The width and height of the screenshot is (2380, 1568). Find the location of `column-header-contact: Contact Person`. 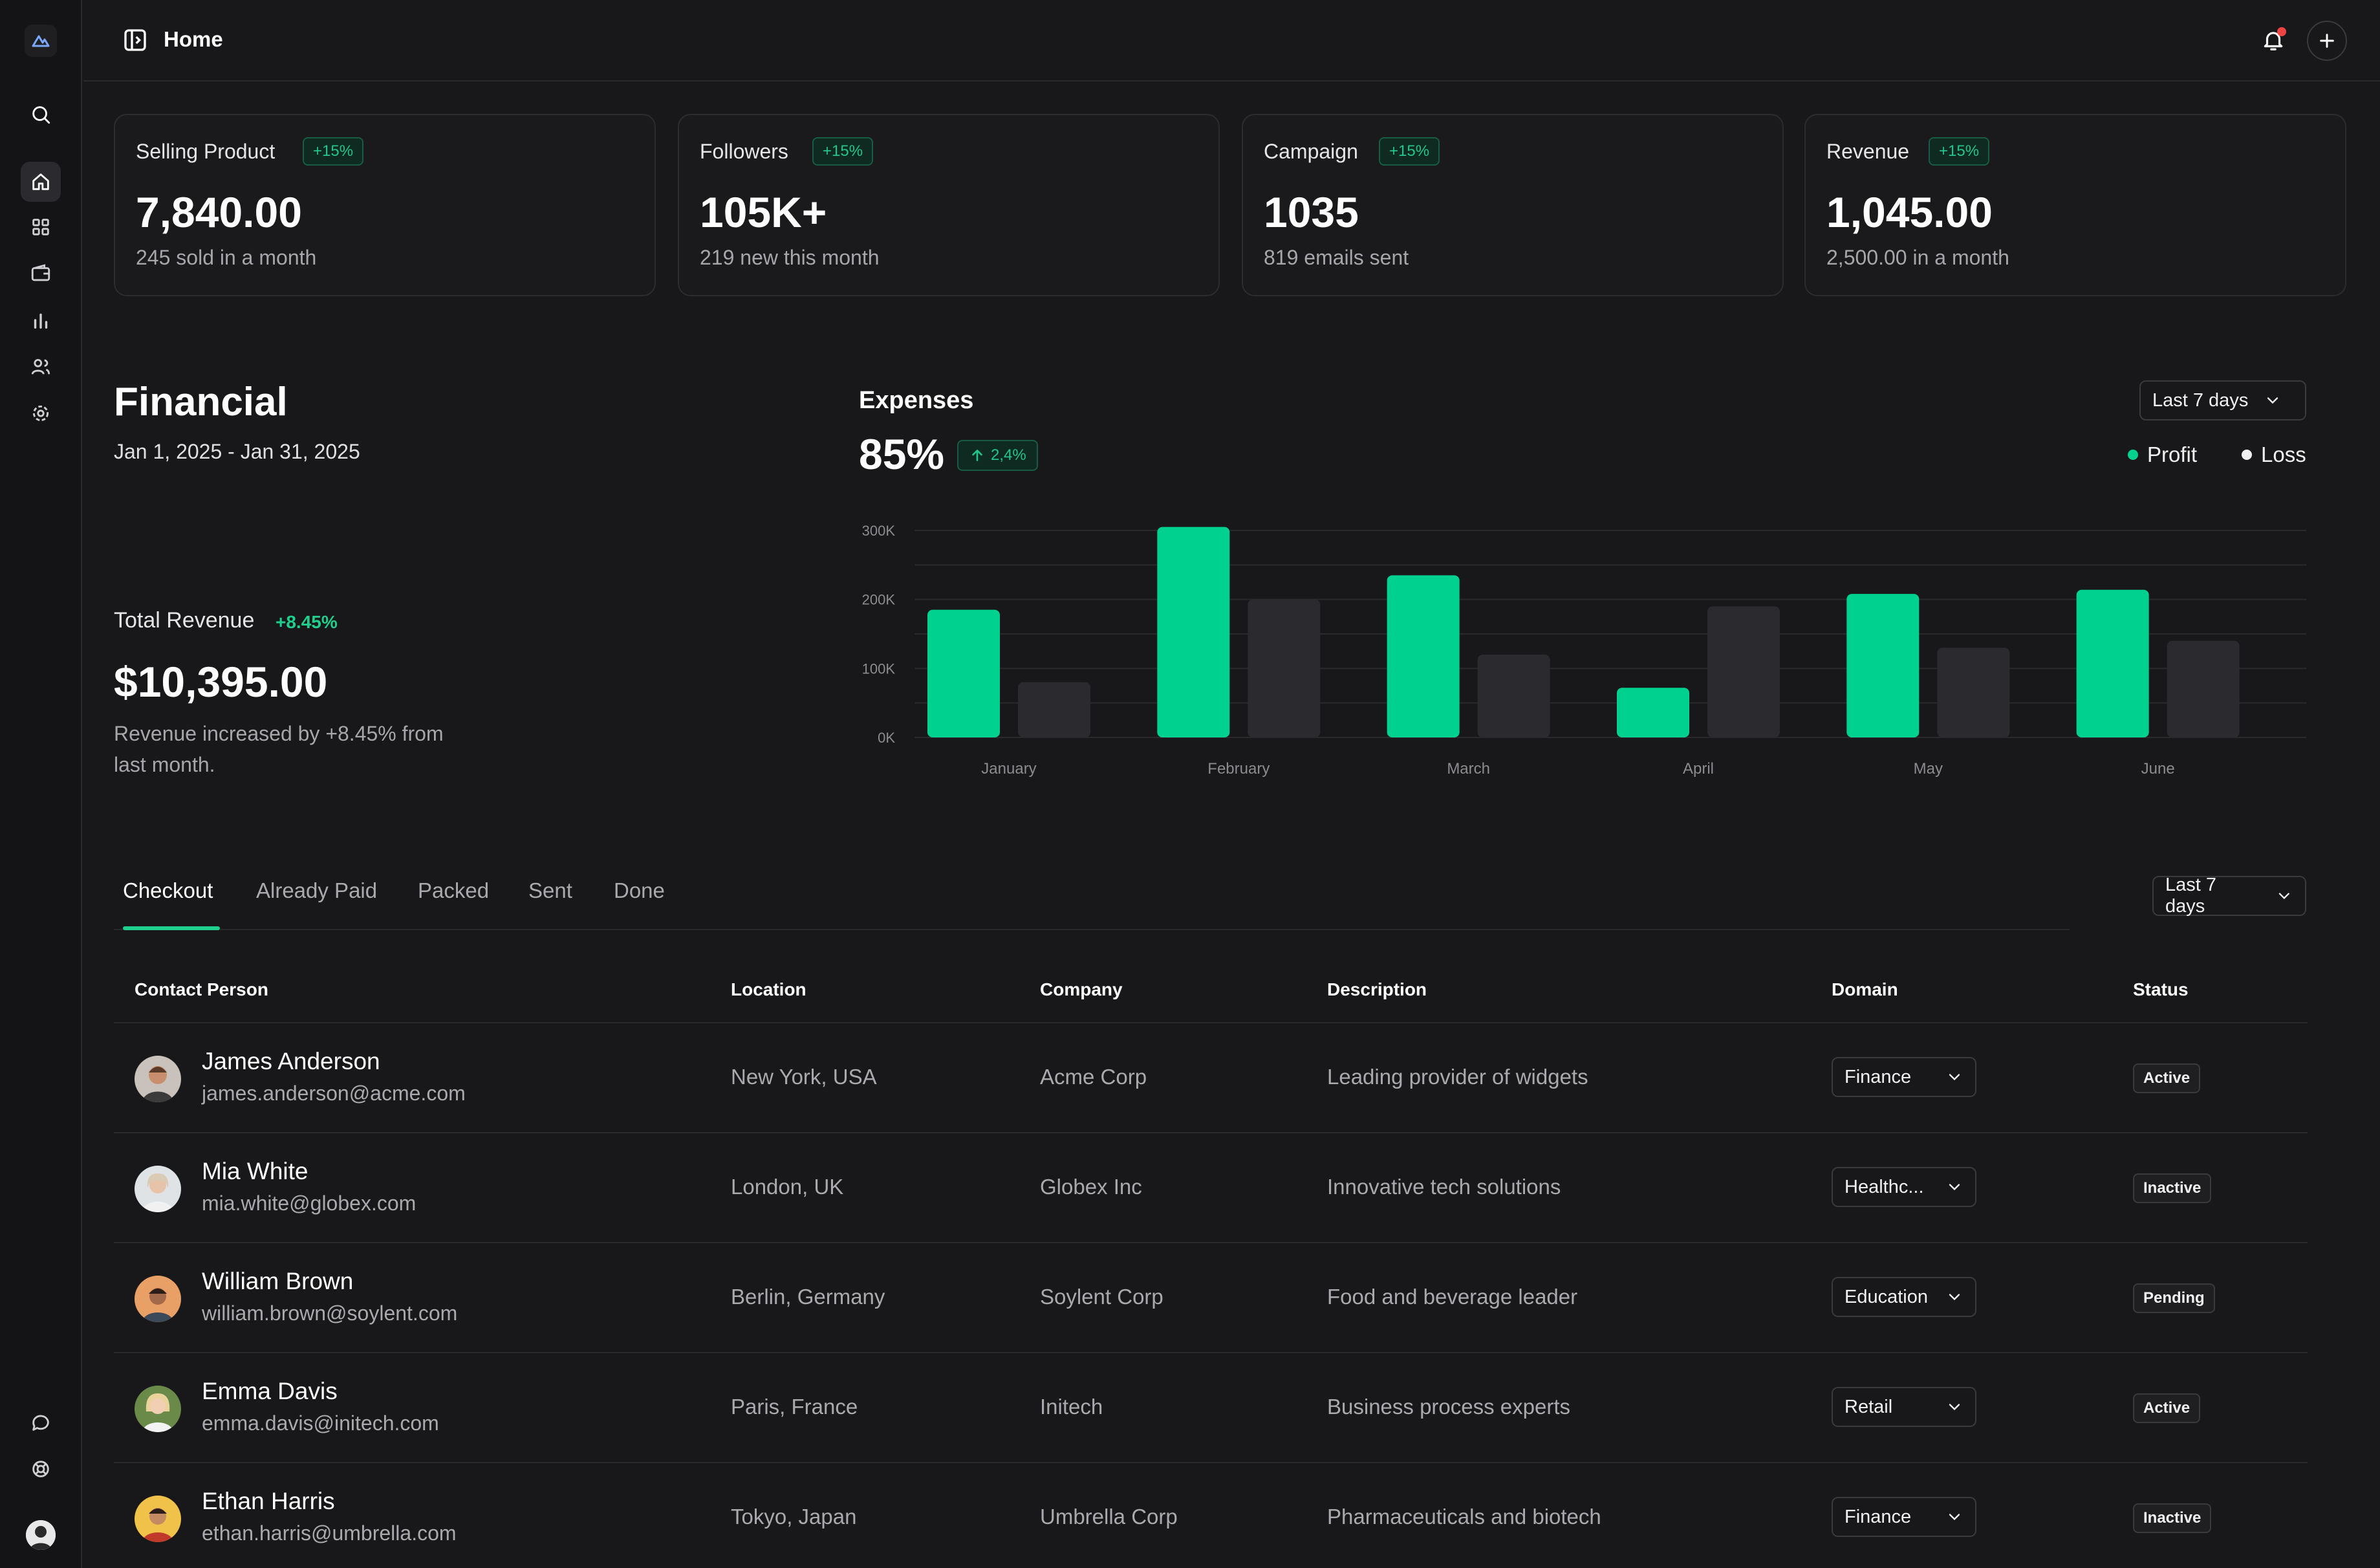

column-header-contact: Contact Person is located at coordinates (201, 989).